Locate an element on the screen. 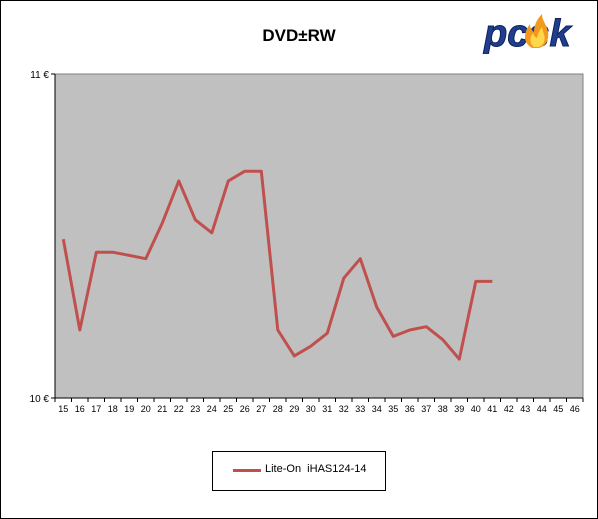  legend: Lite-On iHAS124-14 is located at coordinates (299, 471).